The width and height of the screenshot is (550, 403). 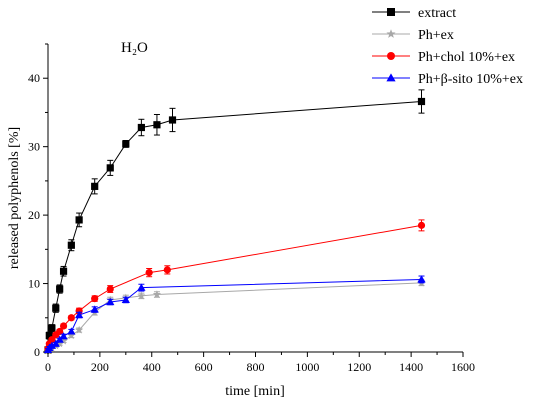 I want to click on legend-marker-ph-ex, so click(x=391, y=33).